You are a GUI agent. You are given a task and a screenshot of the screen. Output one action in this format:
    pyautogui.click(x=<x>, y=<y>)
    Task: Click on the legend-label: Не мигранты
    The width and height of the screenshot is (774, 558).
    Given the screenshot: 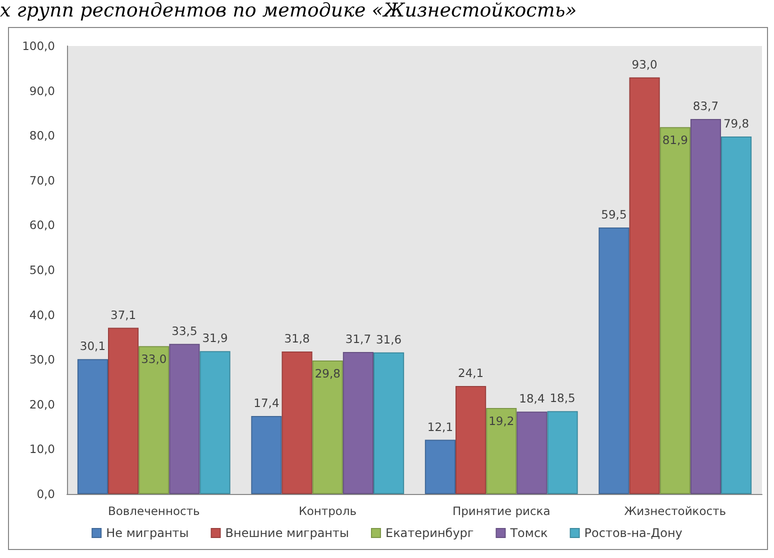 What is the action you would take?
    pyautogui.click(x=147, y=533)
    